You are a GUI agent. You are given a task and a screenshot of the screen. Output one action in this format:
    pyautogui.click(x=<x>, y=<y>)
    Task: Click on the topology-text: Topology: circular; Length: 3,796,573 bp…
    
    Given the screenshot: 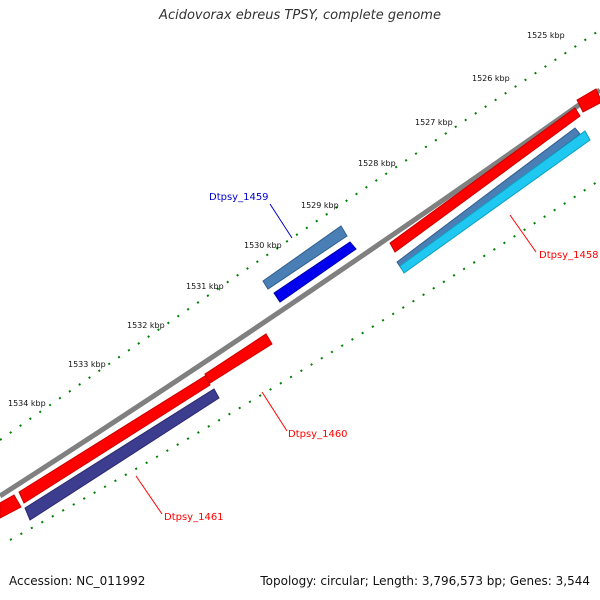 What is the action you would take?
    pyautogui.click(x=425, y=581)
    